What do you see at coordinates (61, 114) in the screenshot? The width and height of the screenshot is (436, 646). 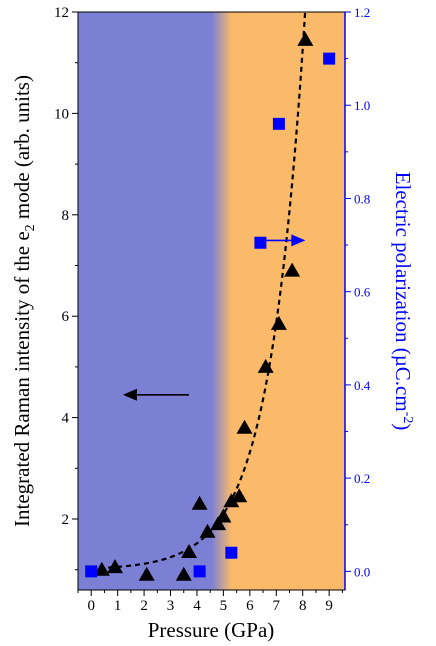 I see `y-tick-label: 10` at bounding box center [61, 114].